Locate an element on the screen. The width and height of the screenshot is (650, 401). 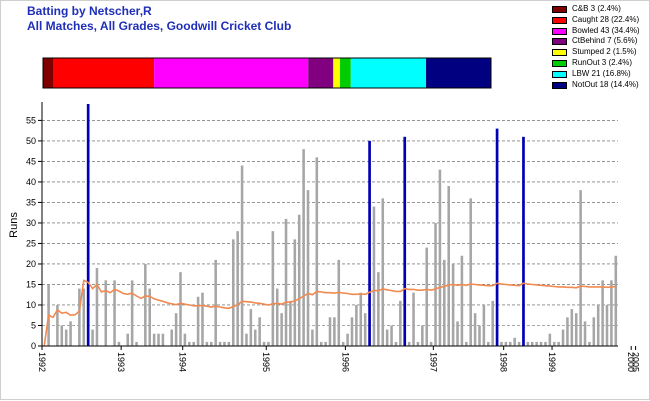
average-line is located at coordinates (329, 313).